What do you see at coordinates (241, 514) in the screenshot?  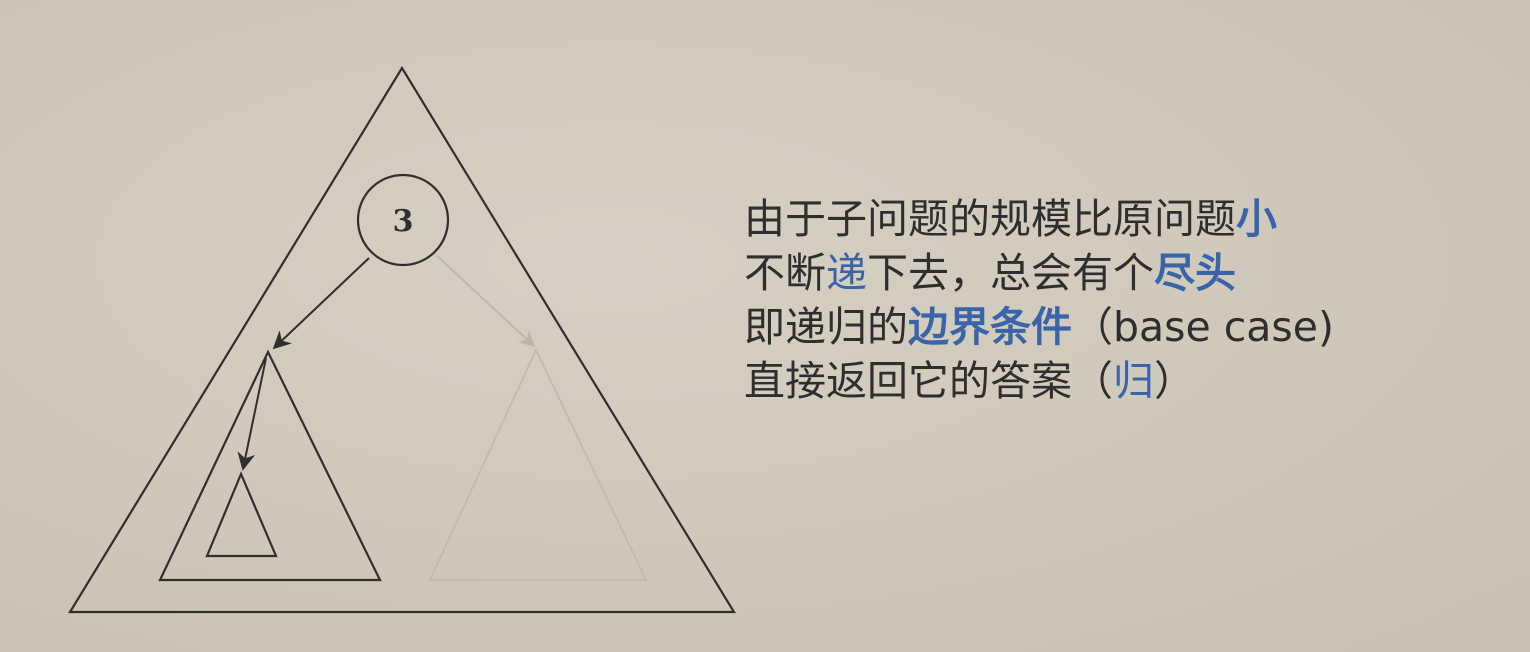 I see `base-case-triangle` at bounding box center [241, 514].